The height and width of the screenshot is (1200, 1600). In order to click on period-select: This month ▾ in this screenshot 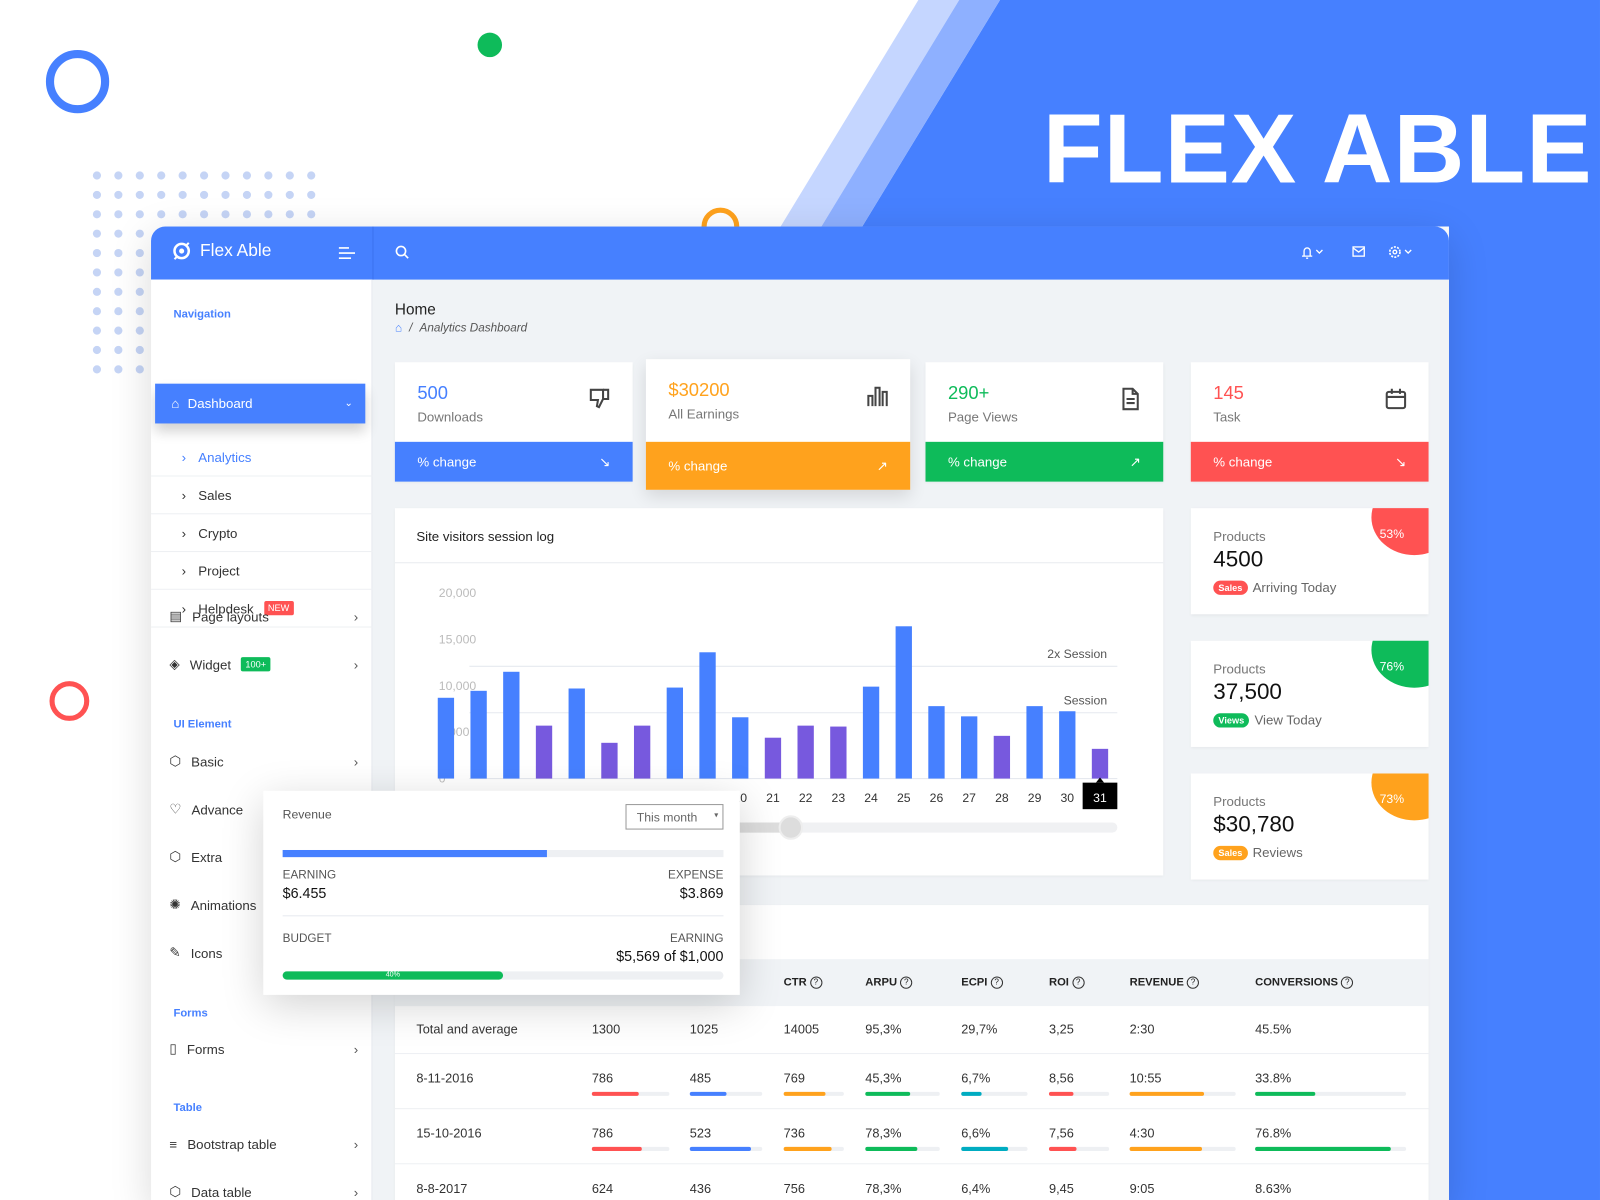, I will do `click(674, 817)`.